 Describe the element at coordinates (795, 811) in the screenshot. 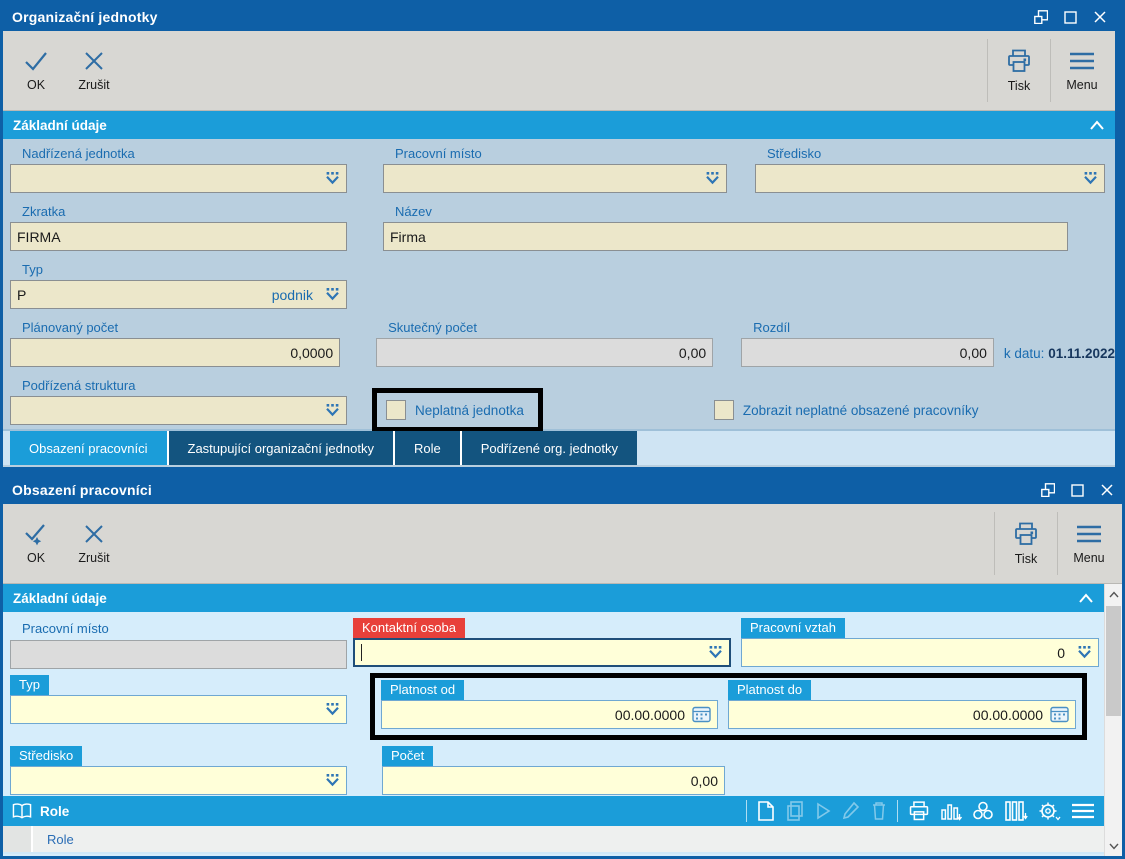

I see `copy-record-icon` at that location.